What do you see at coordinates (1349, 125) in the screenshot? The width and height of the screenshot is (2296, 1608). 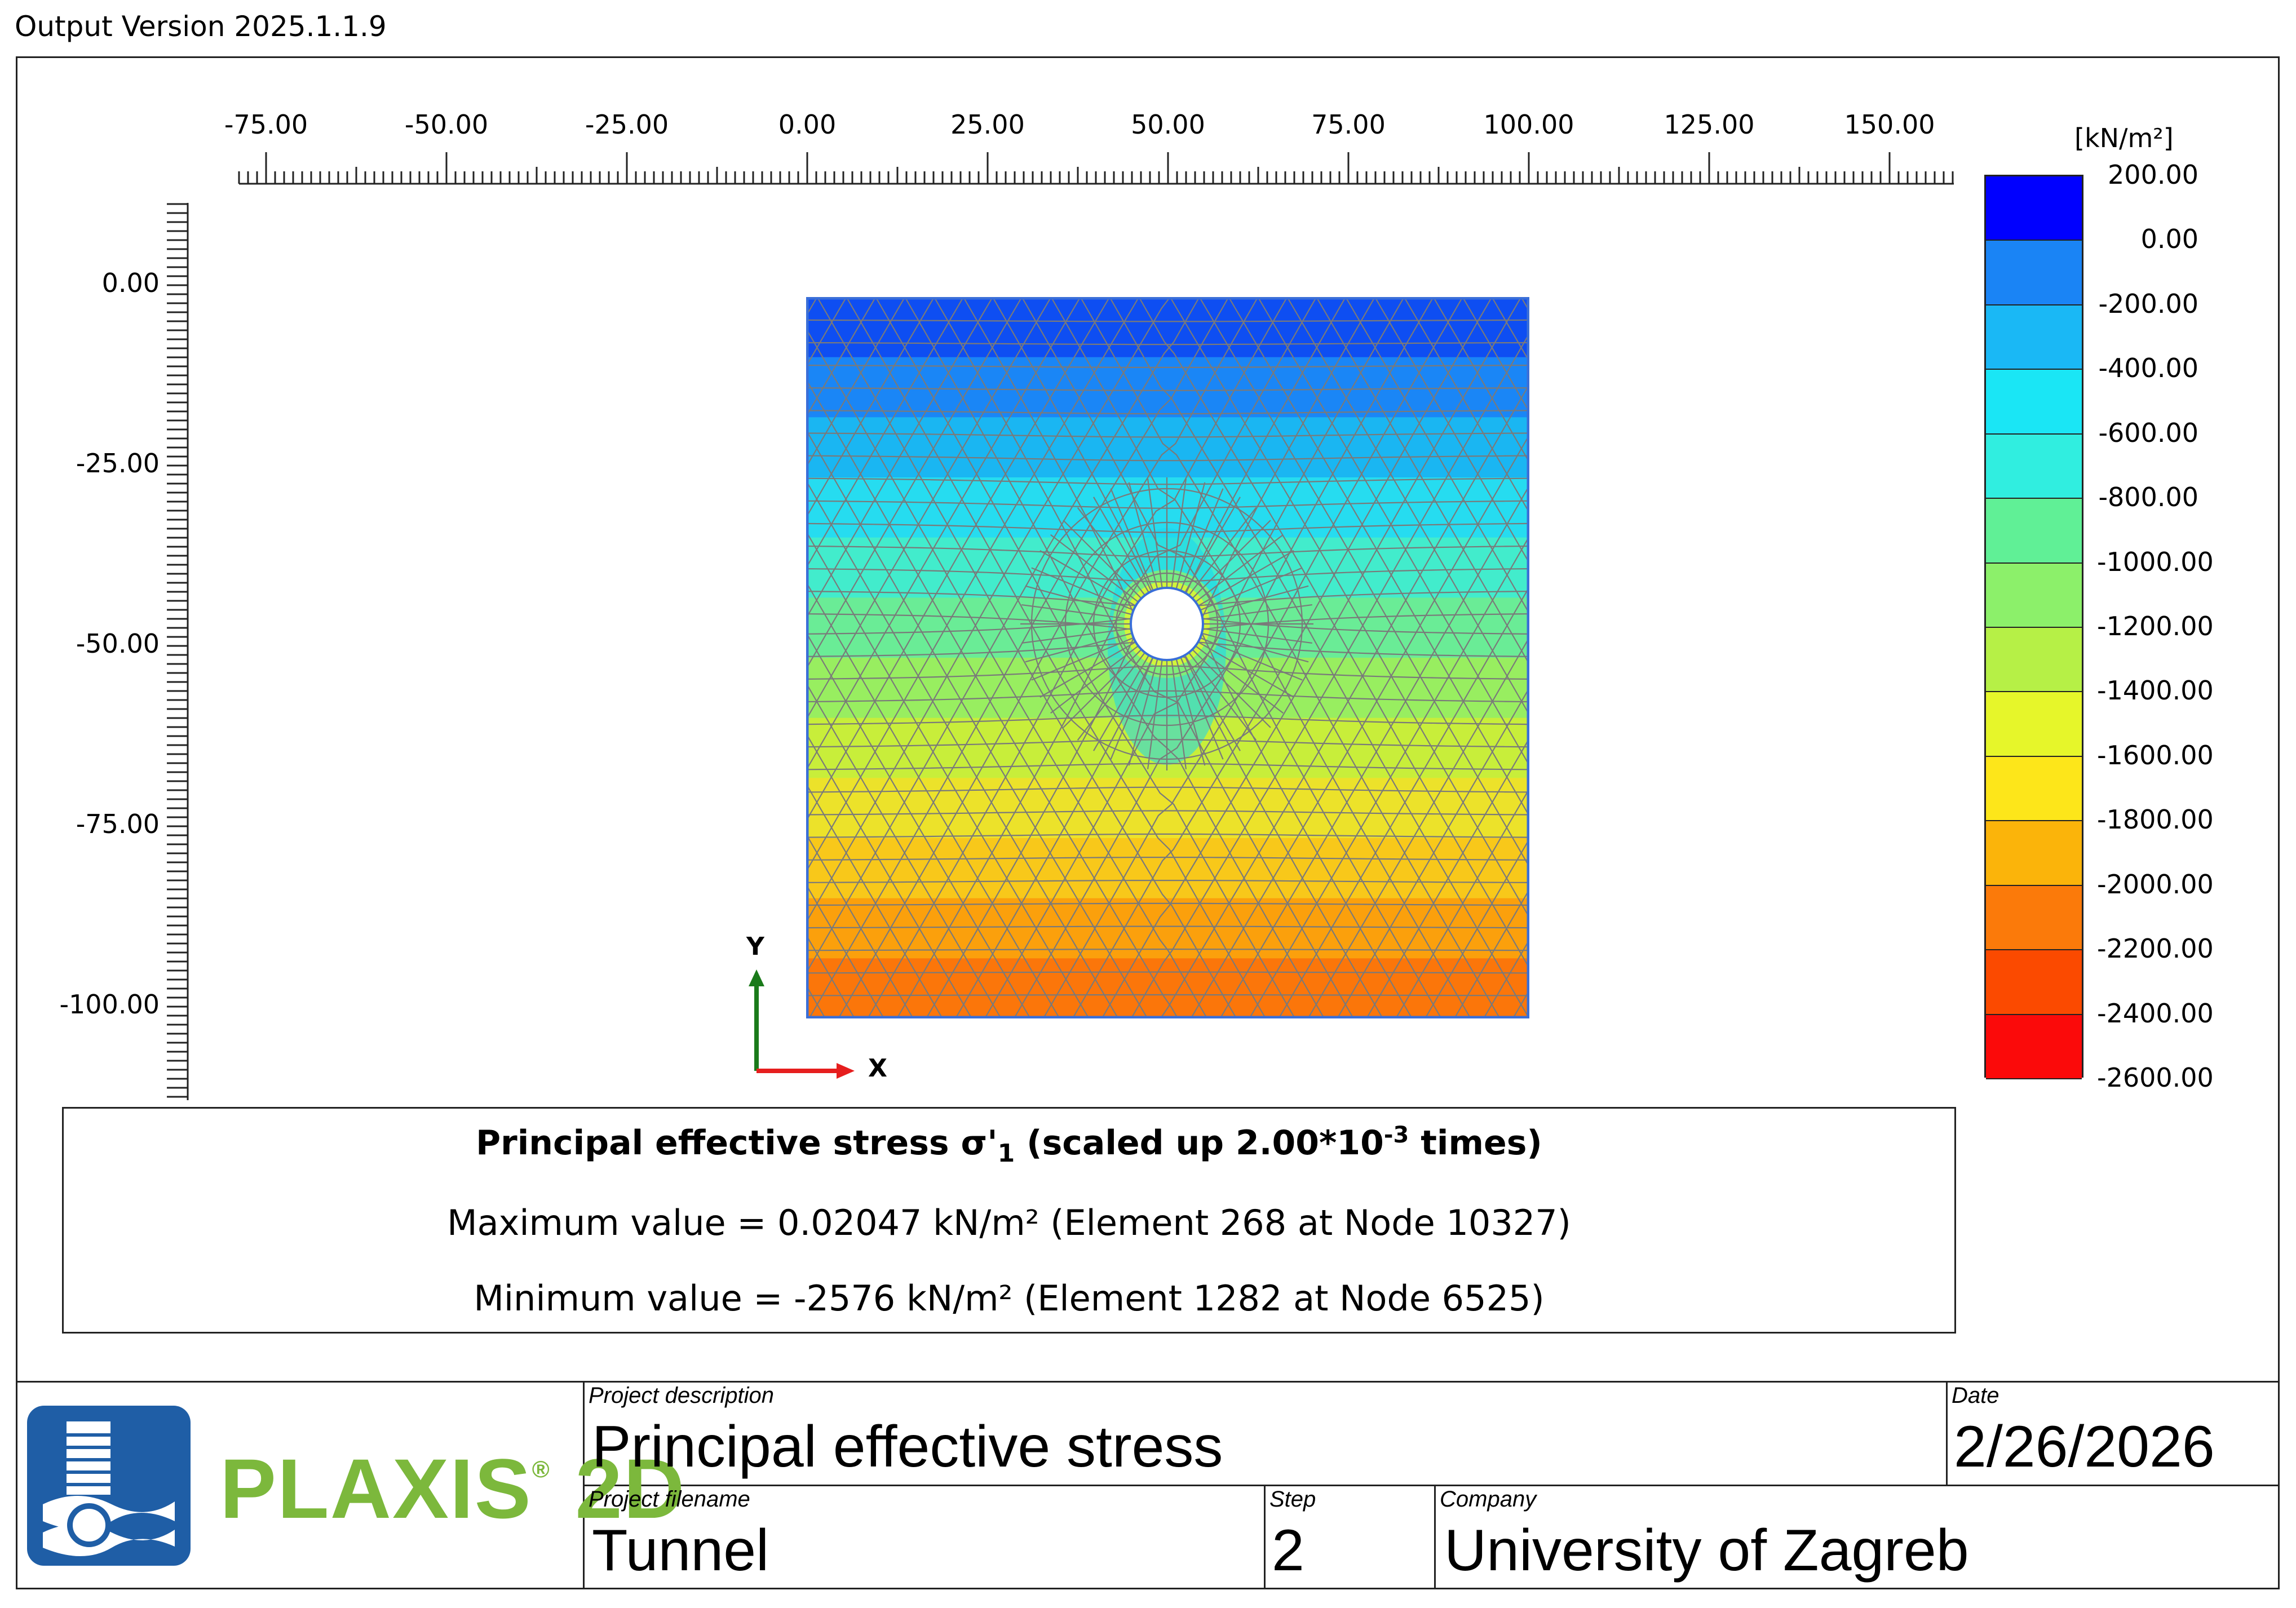 I see `x-tick-label: 75.00` at bounding box center [1349, 125].